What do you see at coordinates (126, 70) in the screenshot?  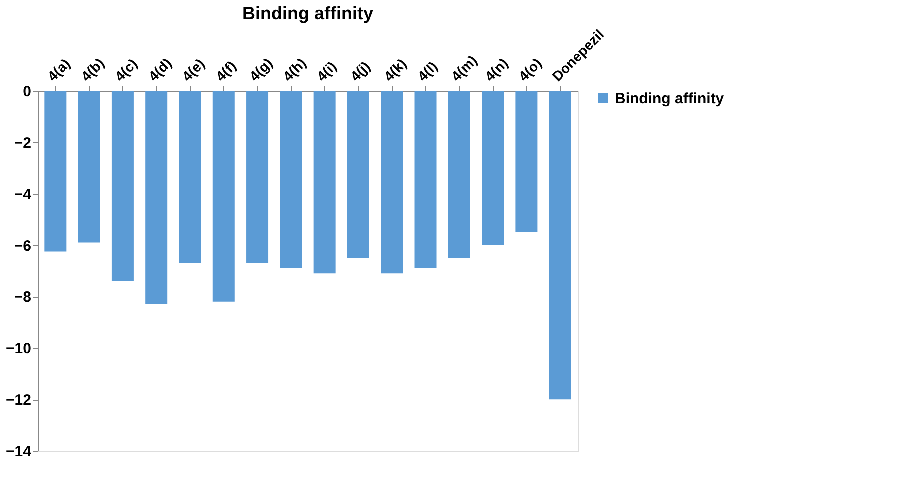 I see `x-tick-label: 4(c)` at bounding box center [126, 70].